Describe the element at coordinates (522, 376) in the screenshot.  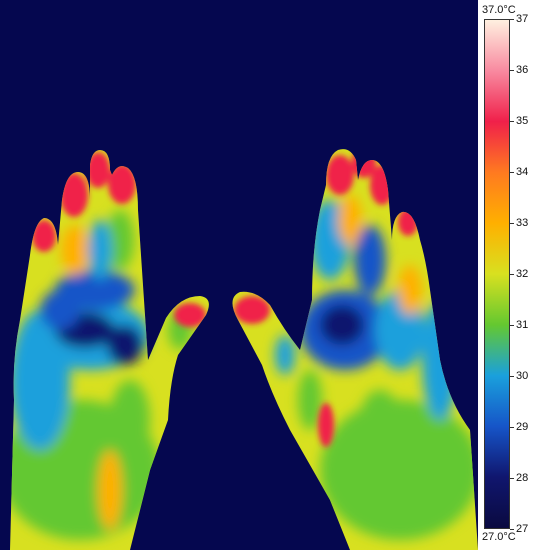
I see `scale-tick-label: 30` at that location.